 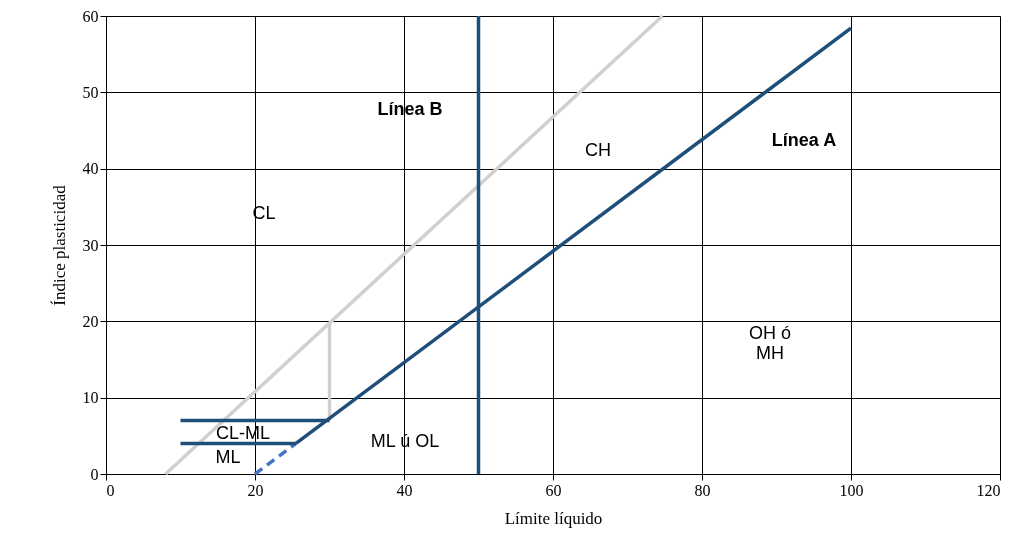 I want to click on y-tick-label: 50, so click(x=90, y=92).